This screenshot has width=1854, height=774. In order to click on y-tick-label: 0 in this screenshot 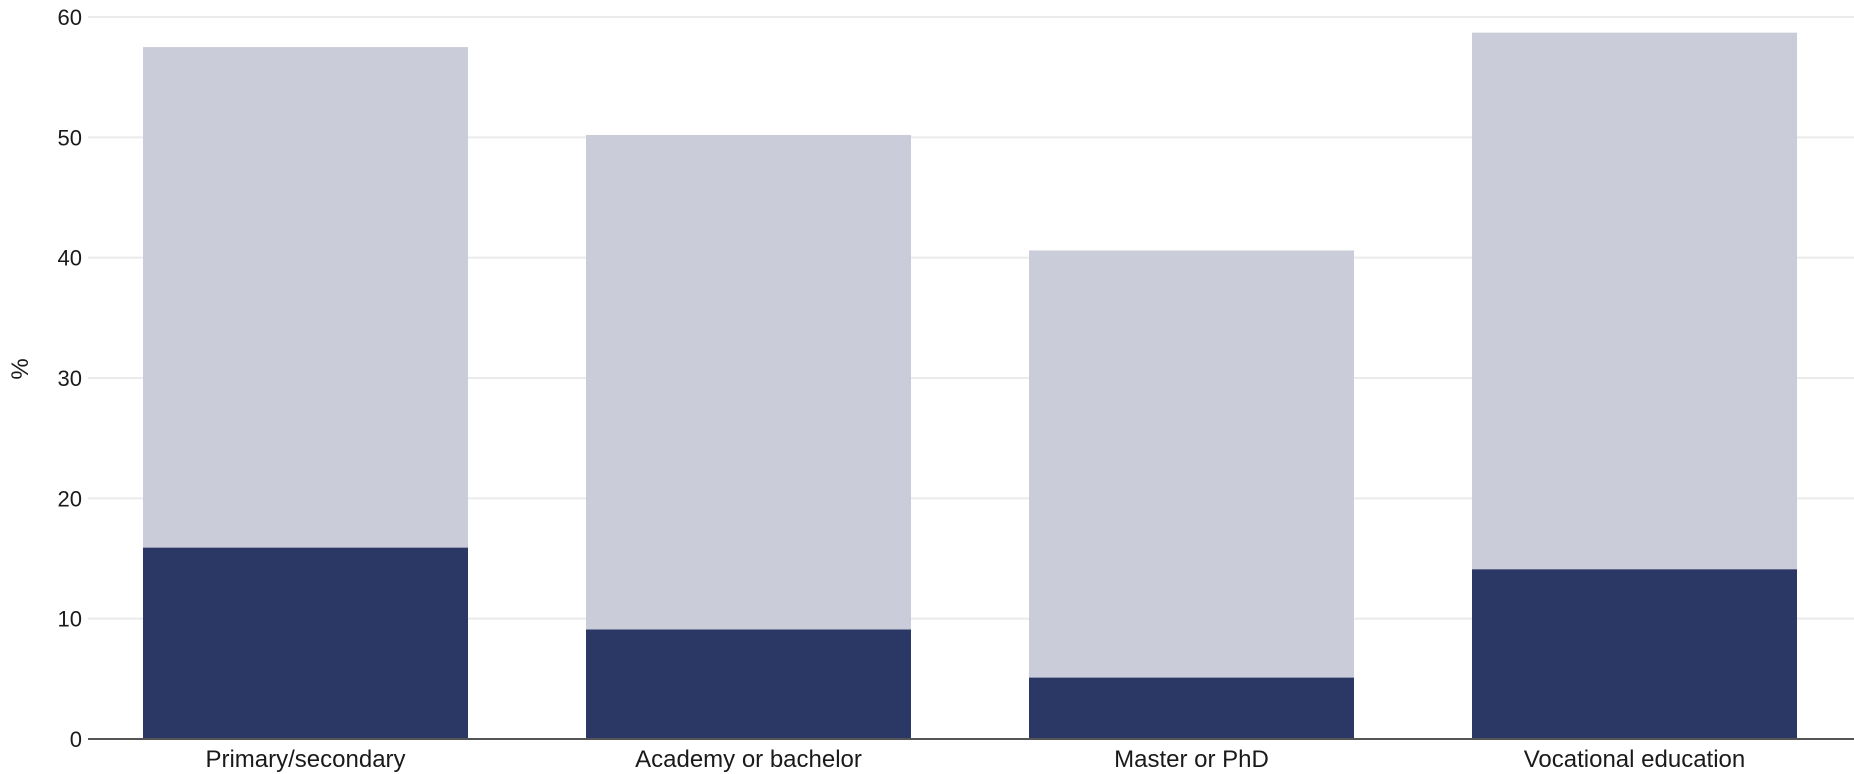, I will do `click(76, 739)`.